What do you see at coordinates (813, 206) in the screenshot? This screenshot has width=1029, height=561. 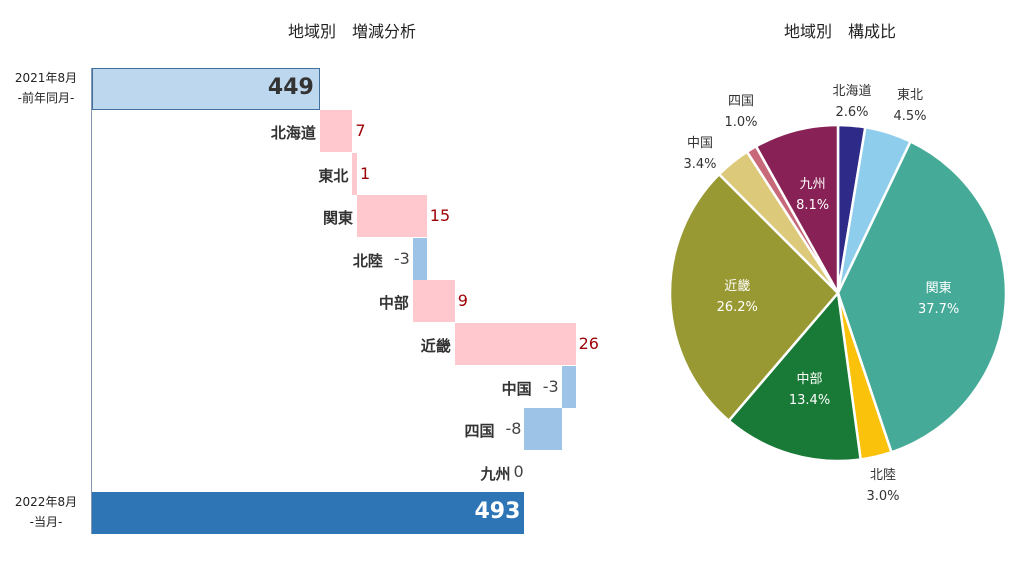 I see `pie-slice-percent: 8.1%` at bounding box center [813, 206].